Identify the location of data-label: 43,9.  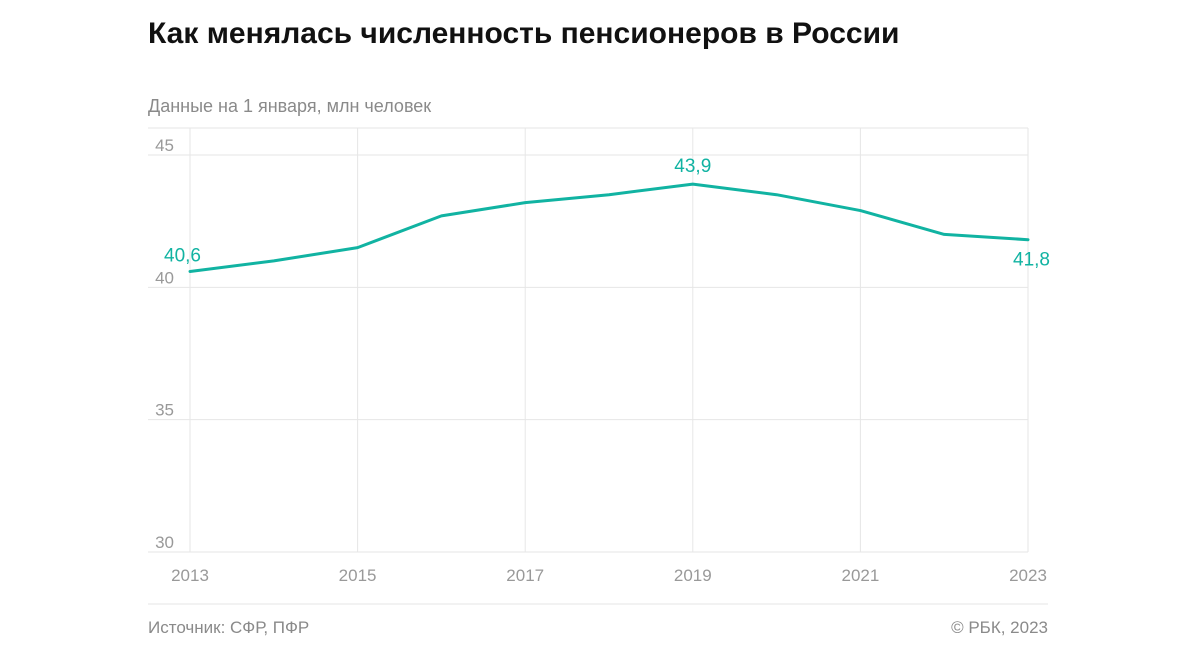
(692, 166).